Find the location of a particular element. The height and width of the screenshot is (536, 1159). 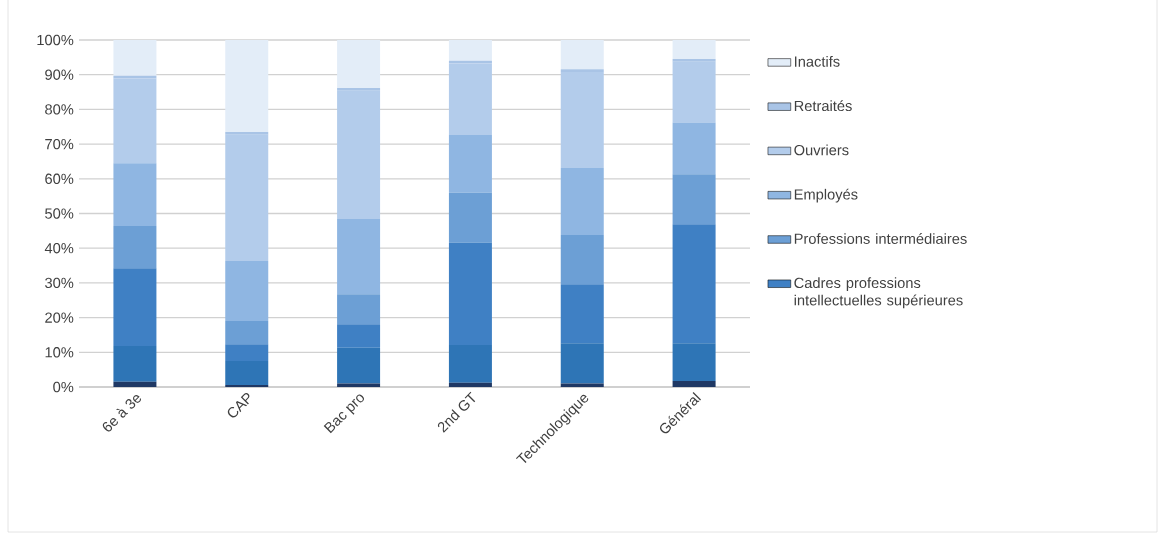

y-tick-label: 20% is located at coordinates (59, 317).